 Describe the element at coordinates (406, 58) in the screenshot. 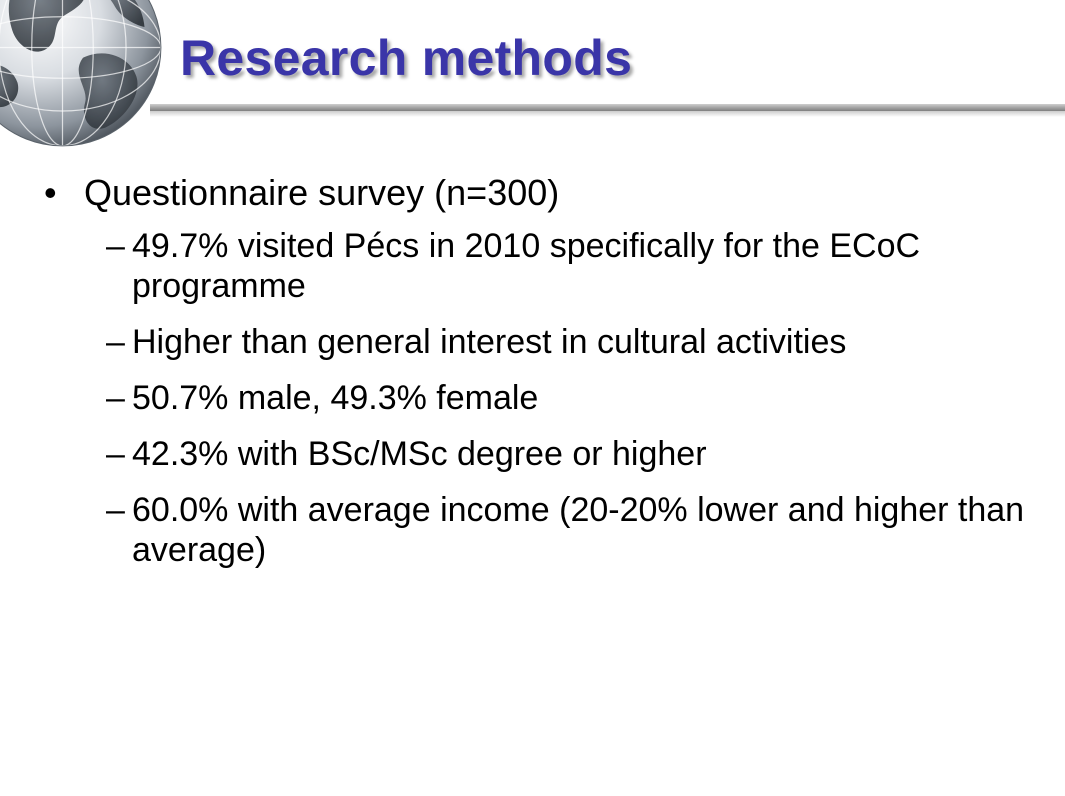

I see `slide-title: Research methods` at that location.